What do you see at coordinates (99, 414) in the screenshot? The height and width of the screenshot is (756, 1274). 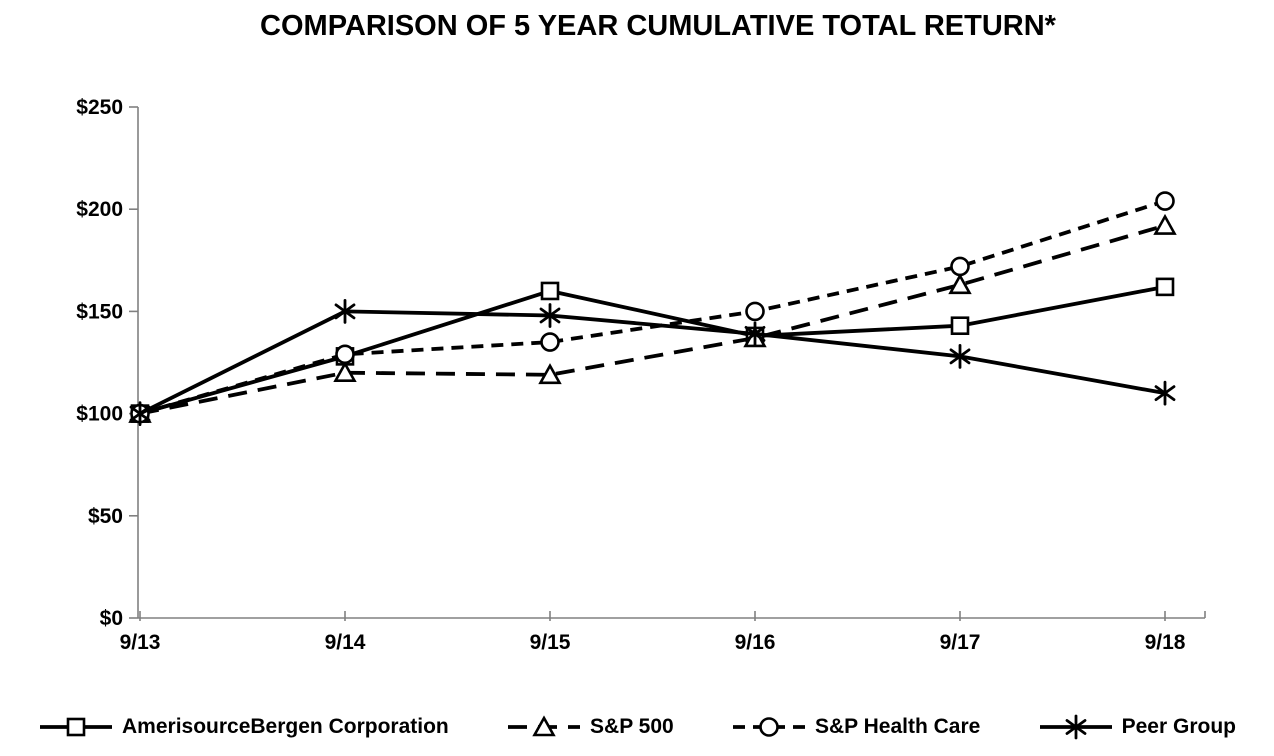 I see `y-axis-tick-label: $100` at bounding box center [99, 414].